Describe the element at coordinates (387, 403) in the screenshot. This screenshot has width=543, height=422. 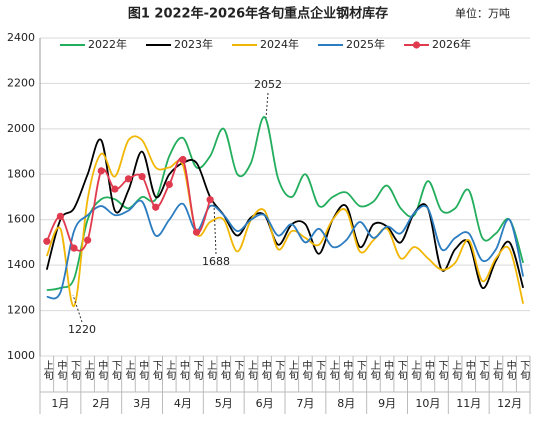
I see `month-label: 9月` at that location.